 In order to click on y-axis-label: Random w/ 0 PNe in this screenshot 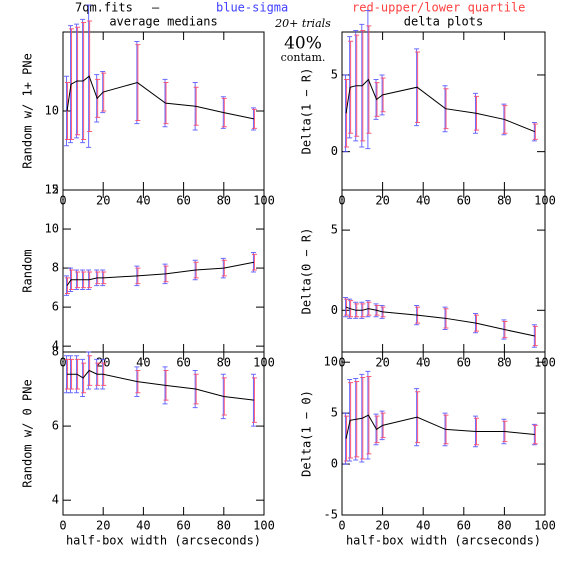, I will do `click(28, 433)`.